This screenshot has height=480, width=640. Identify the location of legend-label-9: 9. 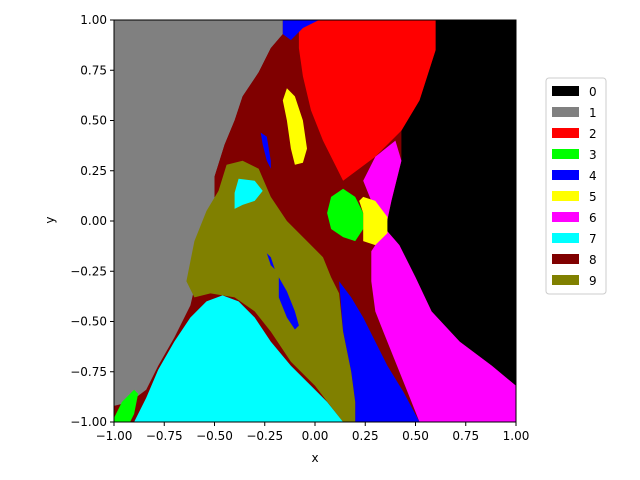
(593, 281).